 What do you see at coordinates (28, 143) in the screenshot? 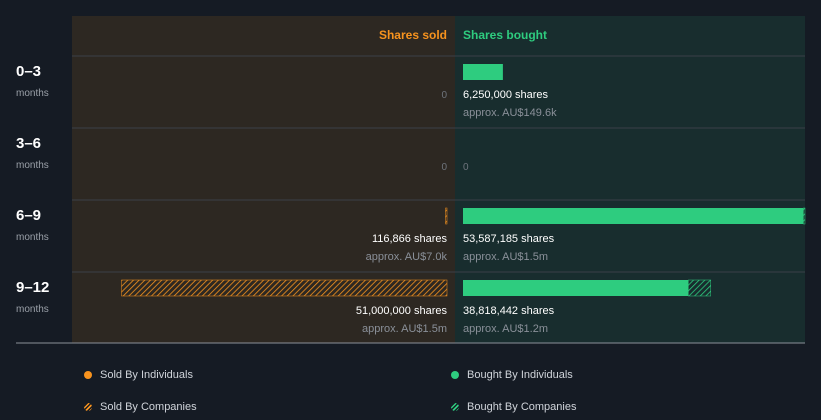
I see `period-label: 3–6` at bounding box center [28, 143].